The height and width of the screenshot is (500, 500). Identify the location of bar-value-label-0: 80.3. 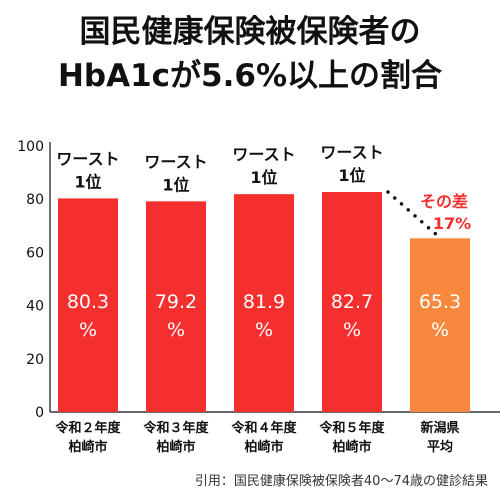
(88, 302).